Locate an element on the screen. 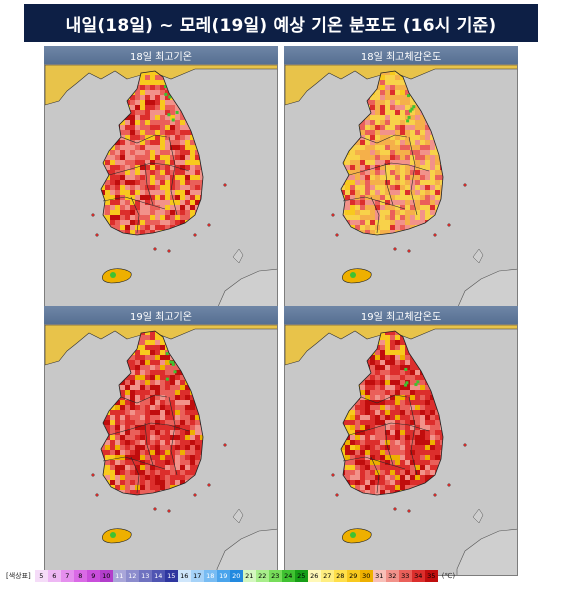 This screenshot has height=600, width=586. legend-swatch: 19 is located at coordinates (223, 576).